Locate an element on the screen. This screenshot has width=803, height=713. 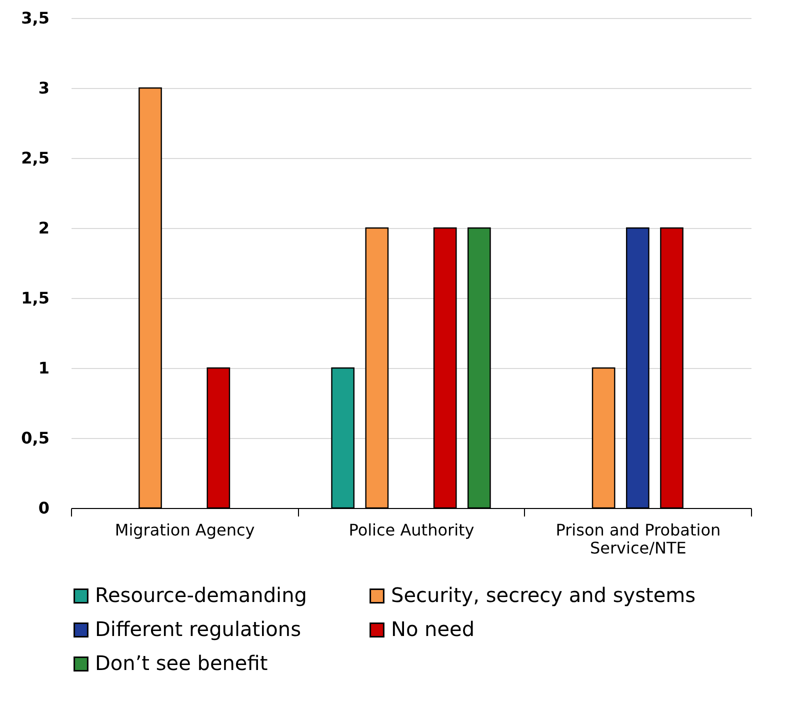
legend-label: No need is located at coordinates (433, 629).